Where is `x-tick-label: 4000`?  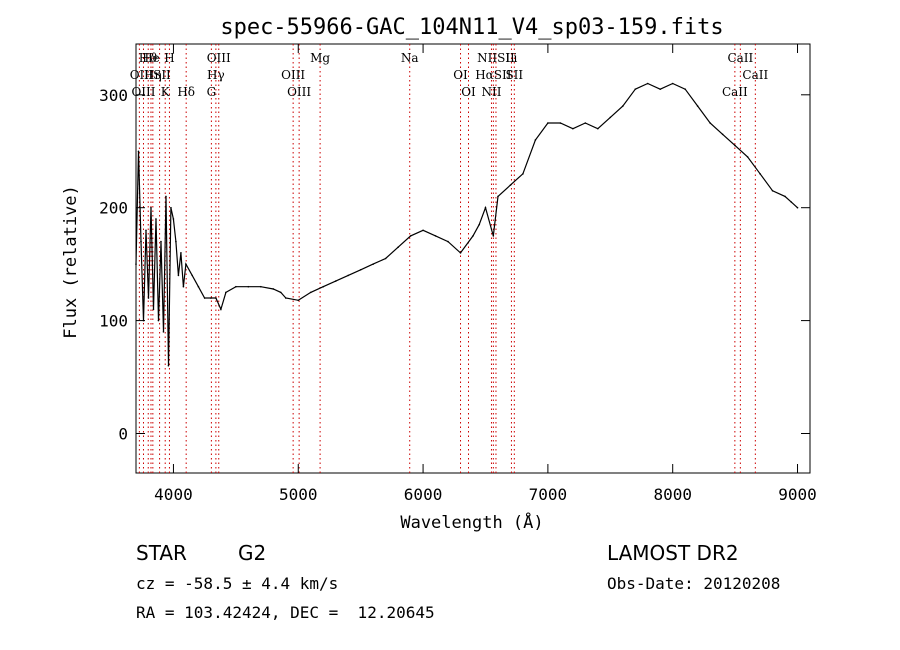 x-tick-label: 4000 is located at coordinates (173, 494).